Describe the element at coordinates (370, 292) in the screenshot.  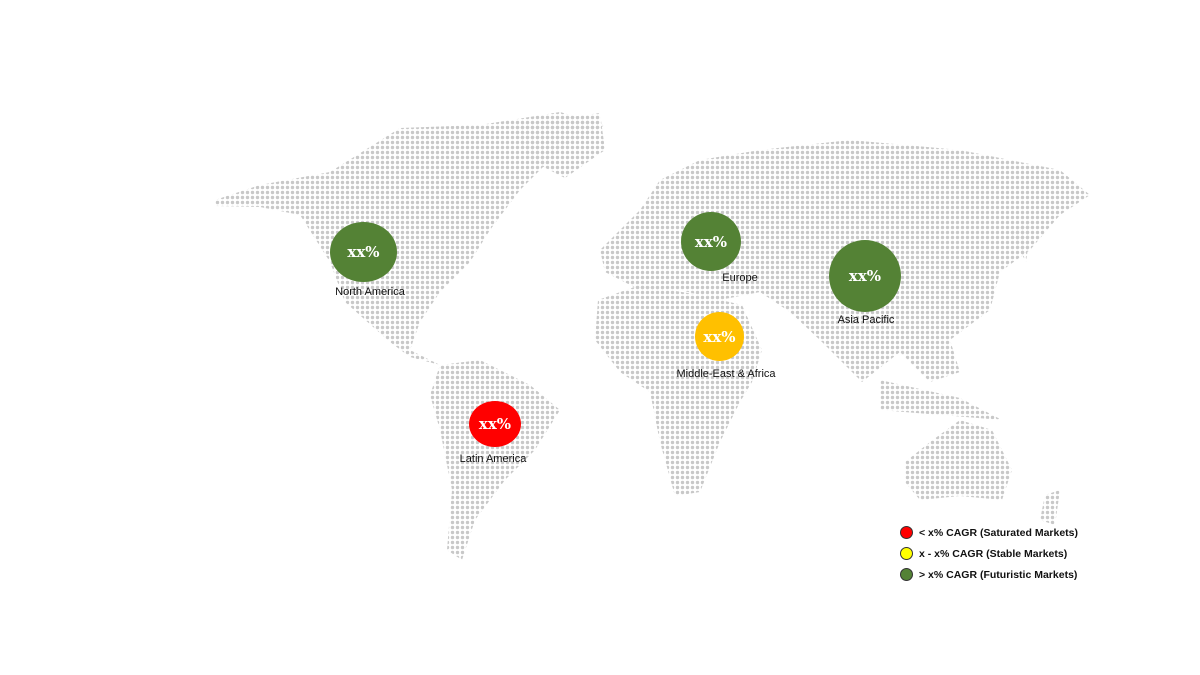
I see `region-label-north-america: North America` at that location.